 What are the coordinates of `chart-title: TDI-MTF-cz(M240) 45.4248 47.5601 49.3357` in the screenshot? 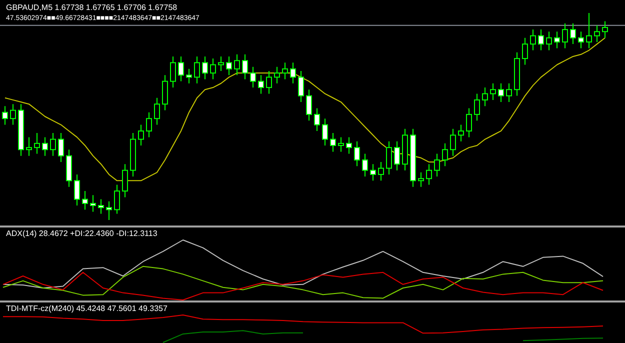 It's located at (87, 308).